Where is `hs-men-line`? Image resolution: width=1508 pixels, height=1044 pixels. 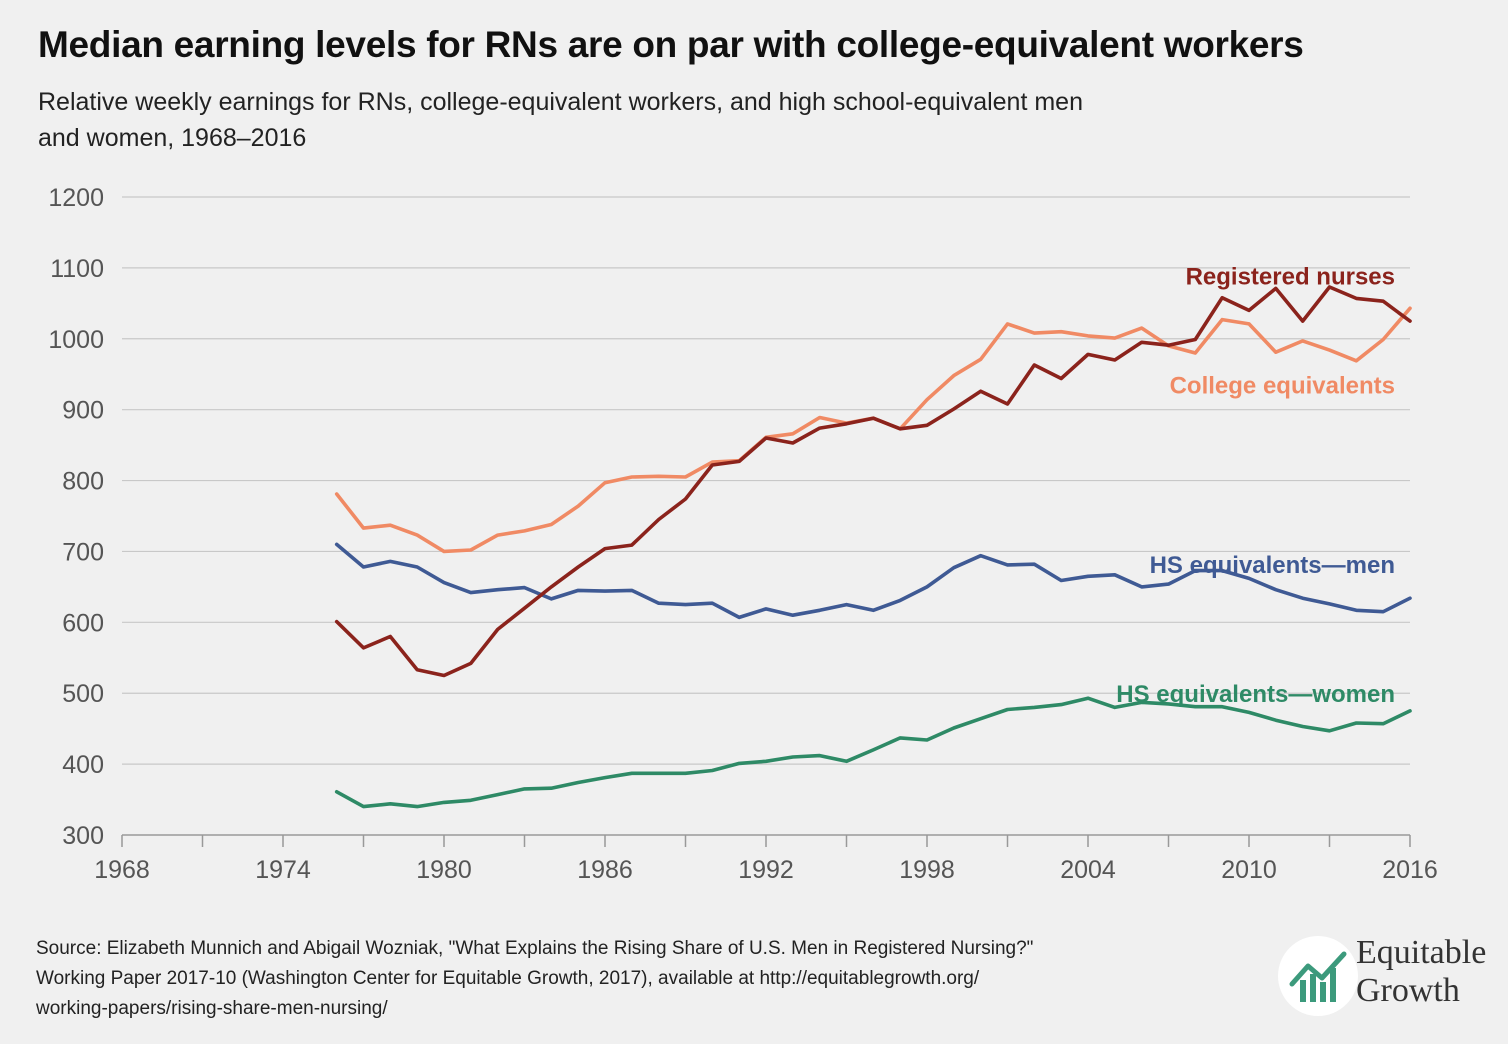
hs-men-line is located at coordinates (873, 581).